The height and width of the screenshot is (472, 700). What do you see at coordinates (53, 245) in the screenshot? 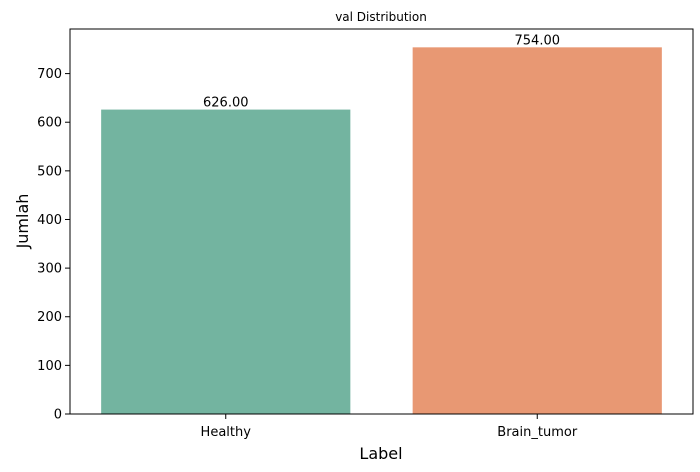
I see `y-axis: 0 100 200 300 400 500 600 700` at bounding box center [53, 245].